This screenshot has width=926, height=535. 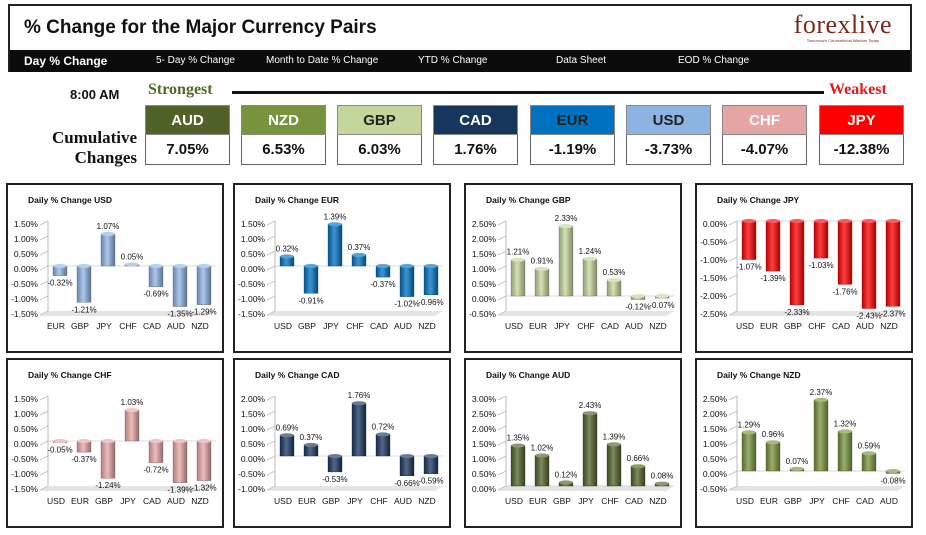 I want to click on nav-tab-ytd-change: YTD % Change, so click(x=453, y=60).